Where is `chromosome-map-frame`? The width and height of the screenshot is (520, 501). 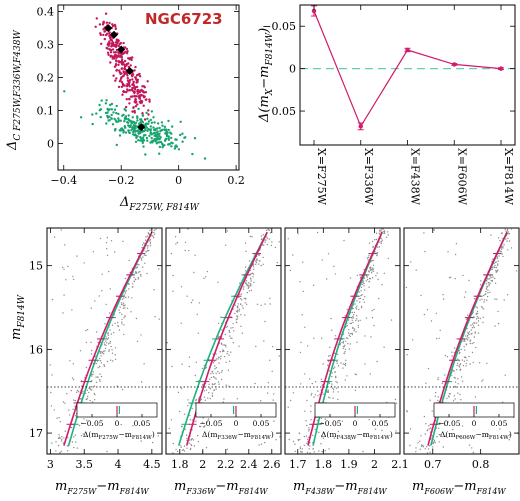 chromosome-map-frame is located at coordinates (148, 87).